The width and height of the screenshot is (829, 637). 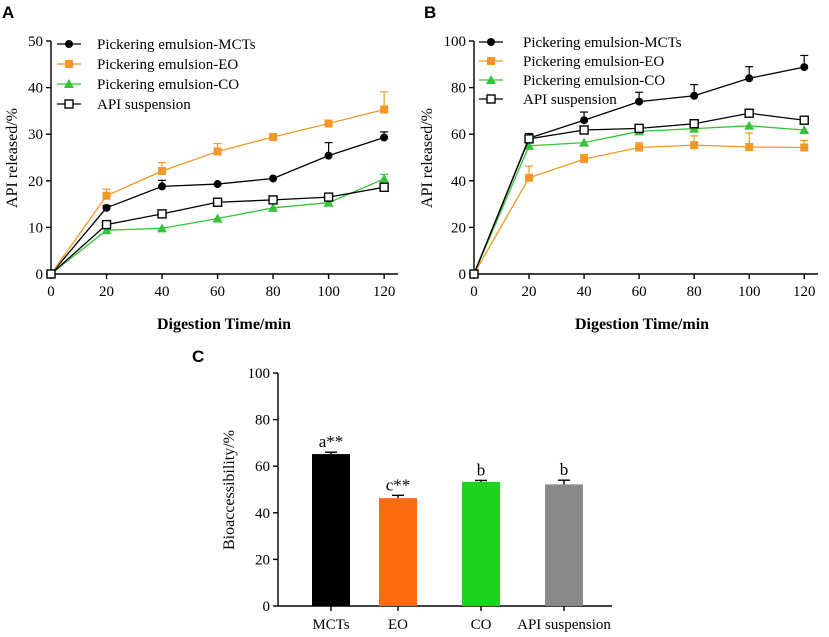 What do you see at coordinates (481, 625) in the screenshot?
I see `x-tick-label: CO` at bounding box center [481, 625].